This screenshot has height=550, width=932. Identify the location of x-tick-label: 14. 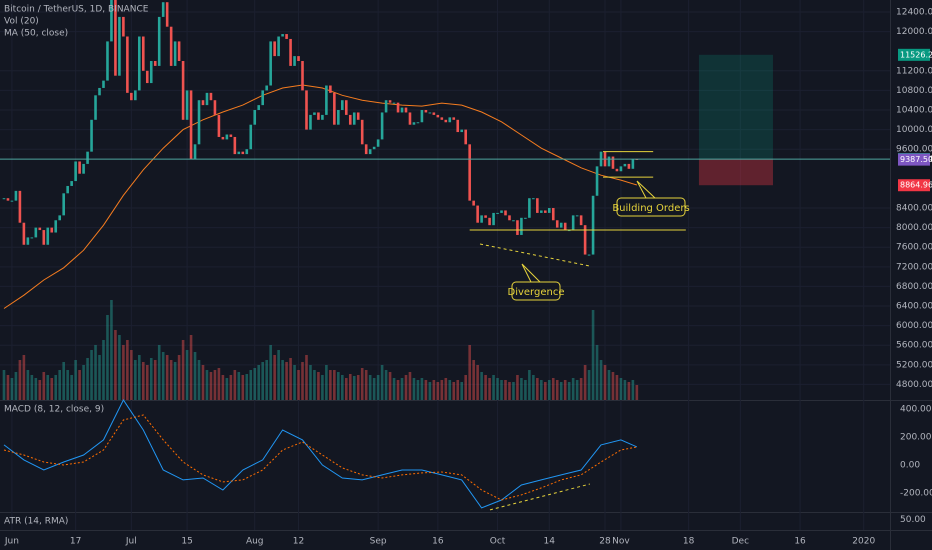
(550, 542).